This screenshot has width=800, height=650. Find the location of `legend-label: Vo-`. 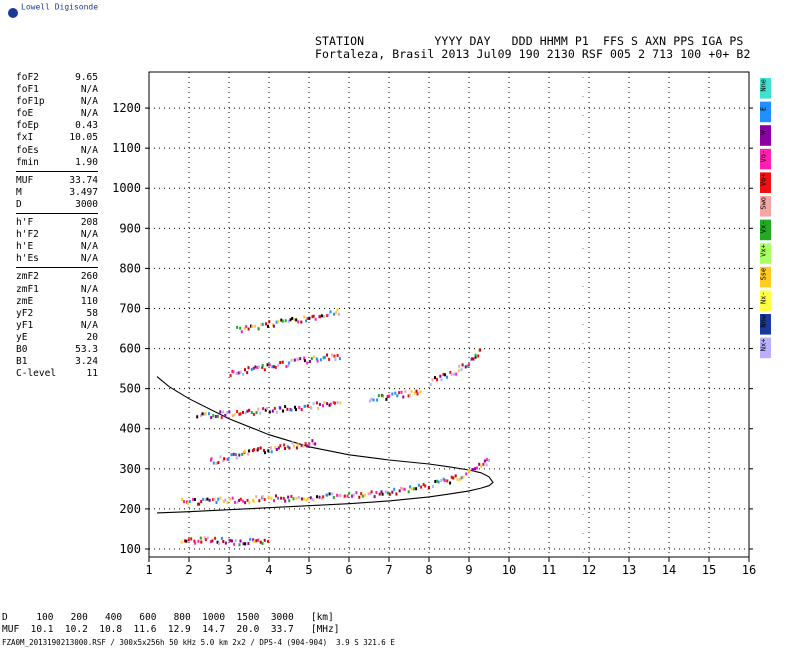

legend-label: Vo- is located at coordinates (764, 156).